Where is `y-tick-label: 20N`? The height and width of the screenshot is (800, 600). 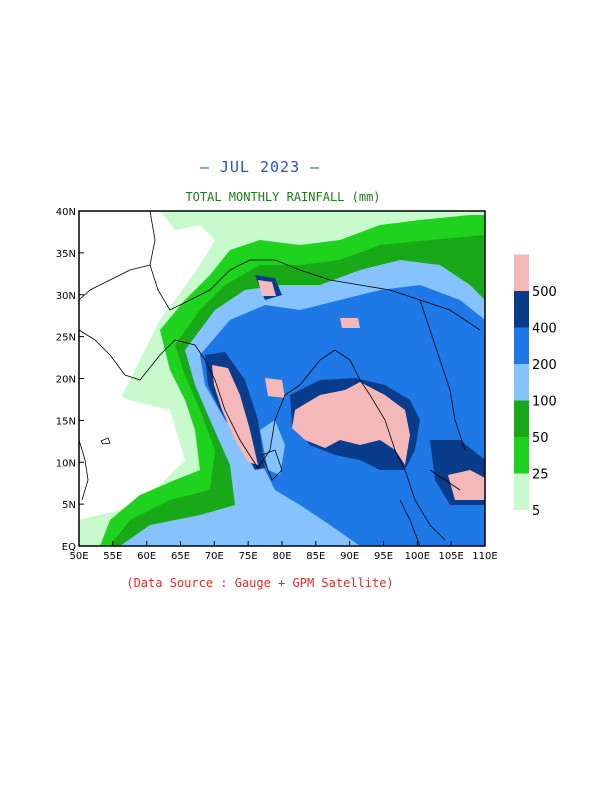
y-tick-label: 20N is located at coordinates (66, 380).